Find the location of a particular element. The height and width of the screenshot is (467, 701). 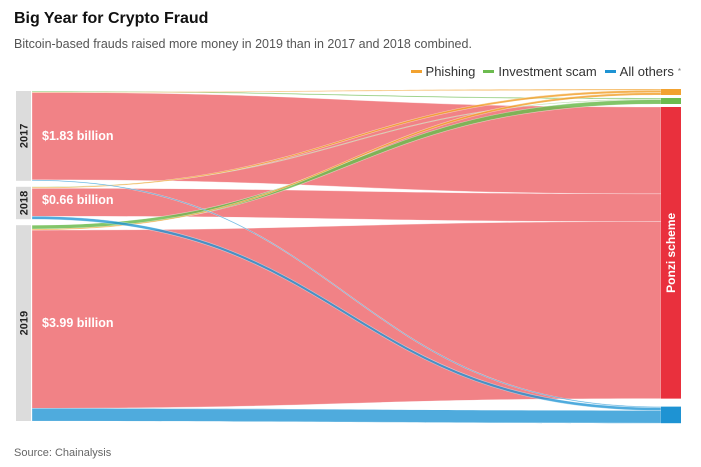

value-label-2018: $0.66 billion is located at coordinates (78, 200).